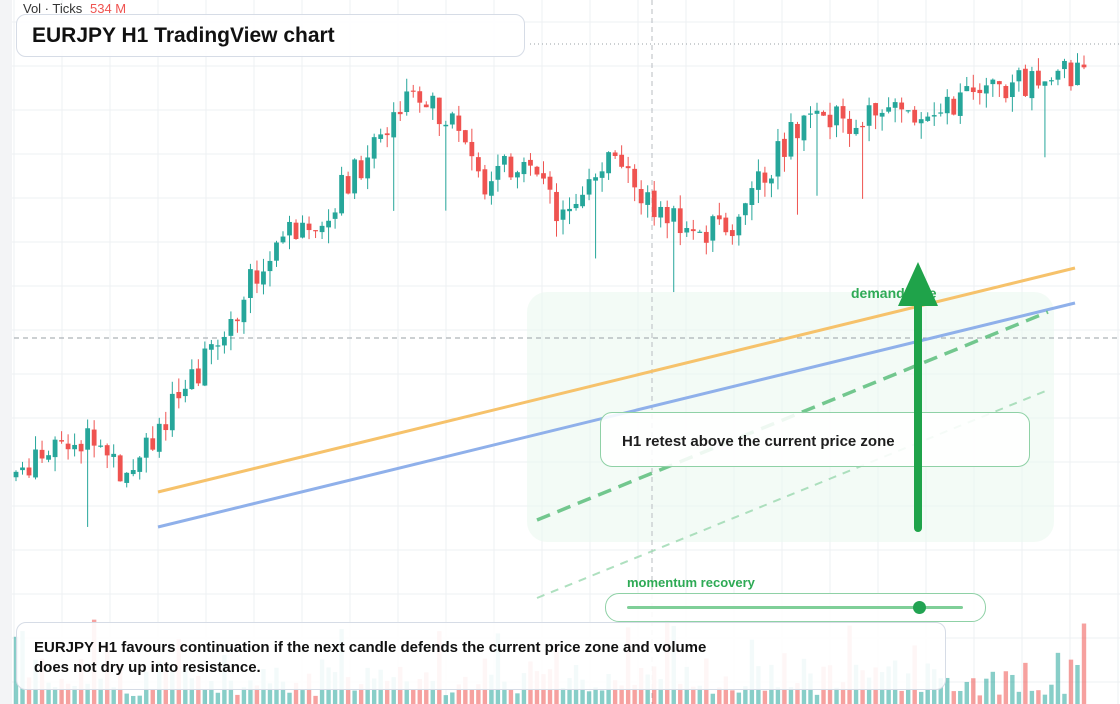 This screenshot has width=1120, height=704. Describe the element at coordinates (795, 607) in the screenshot. I see `momentum-slider-track` at that location.